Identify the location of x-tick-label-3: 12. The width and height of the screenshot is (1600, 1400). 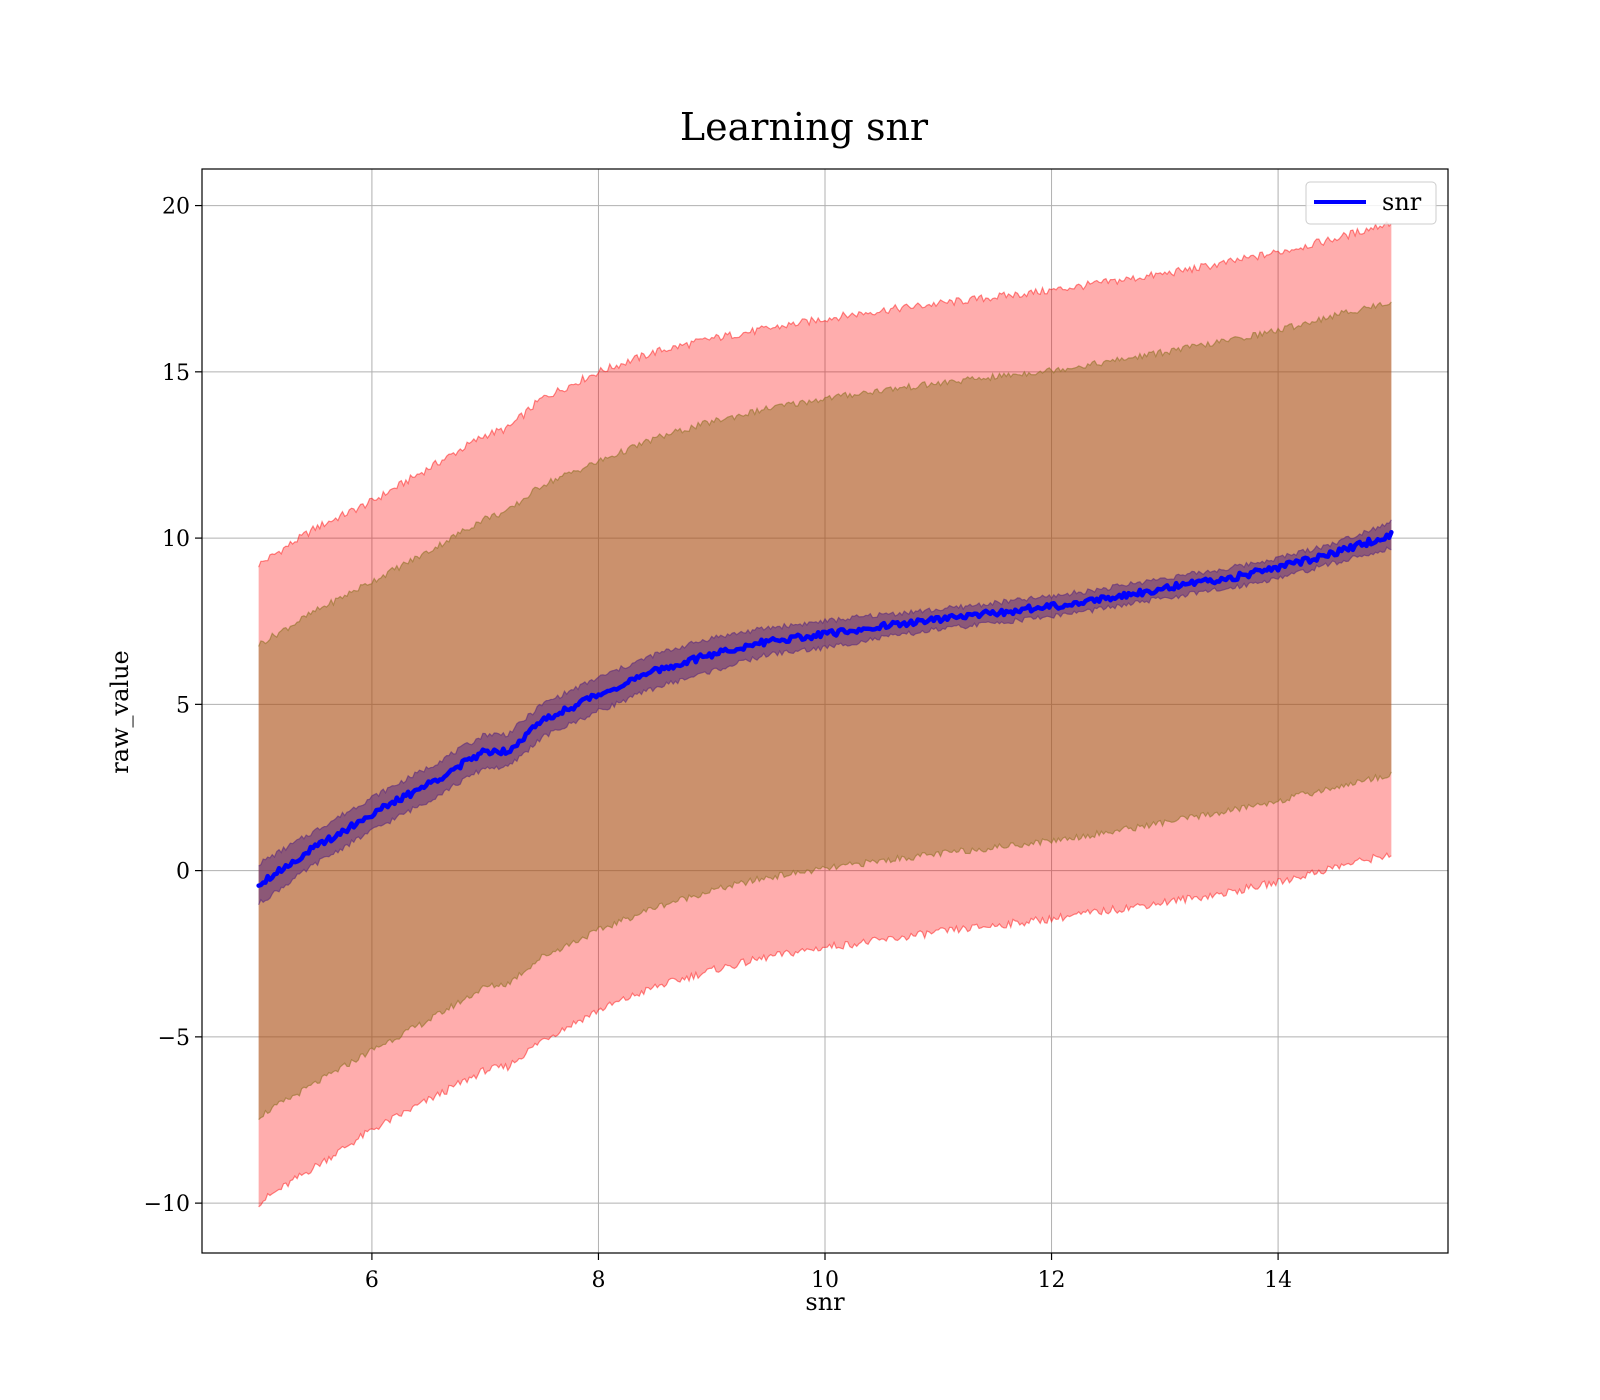
(1052, 1280).